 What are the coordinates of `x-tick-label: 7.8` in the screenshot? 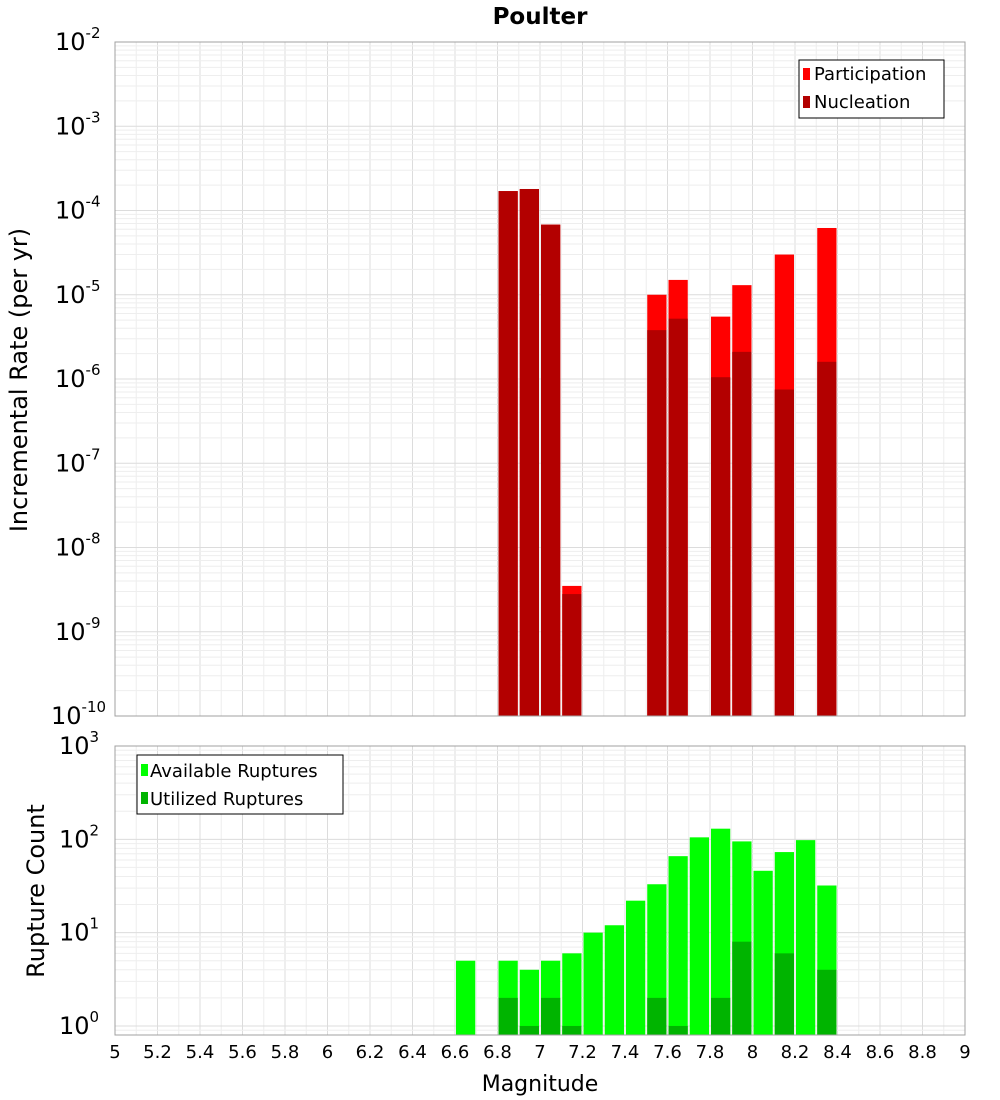 It's located at (710, 1052).